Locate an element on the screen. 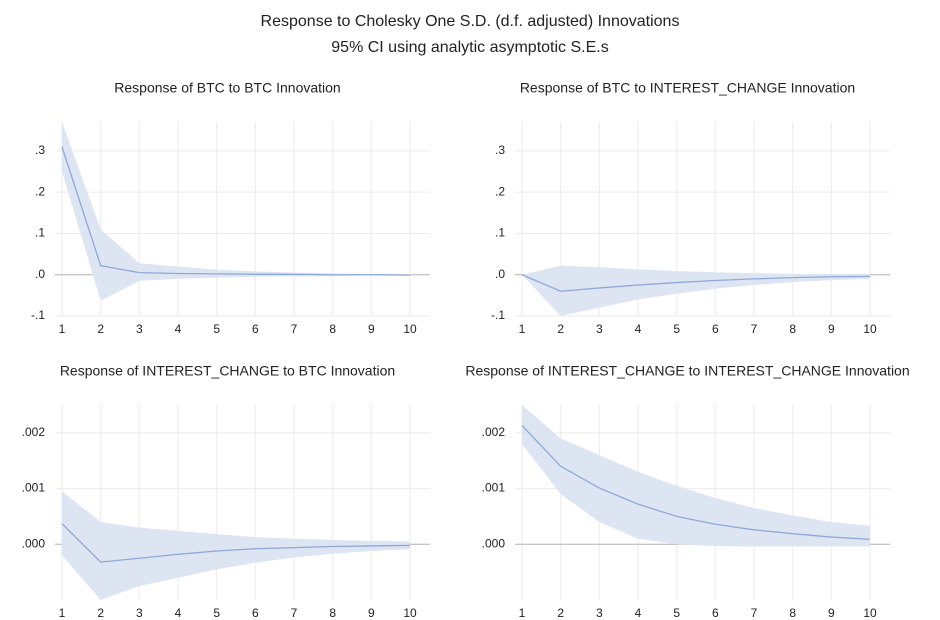 This screenshot has height=620, width=940. panel-title: Response of BTC to BTC Innovation is located at coordinates (227, 88).